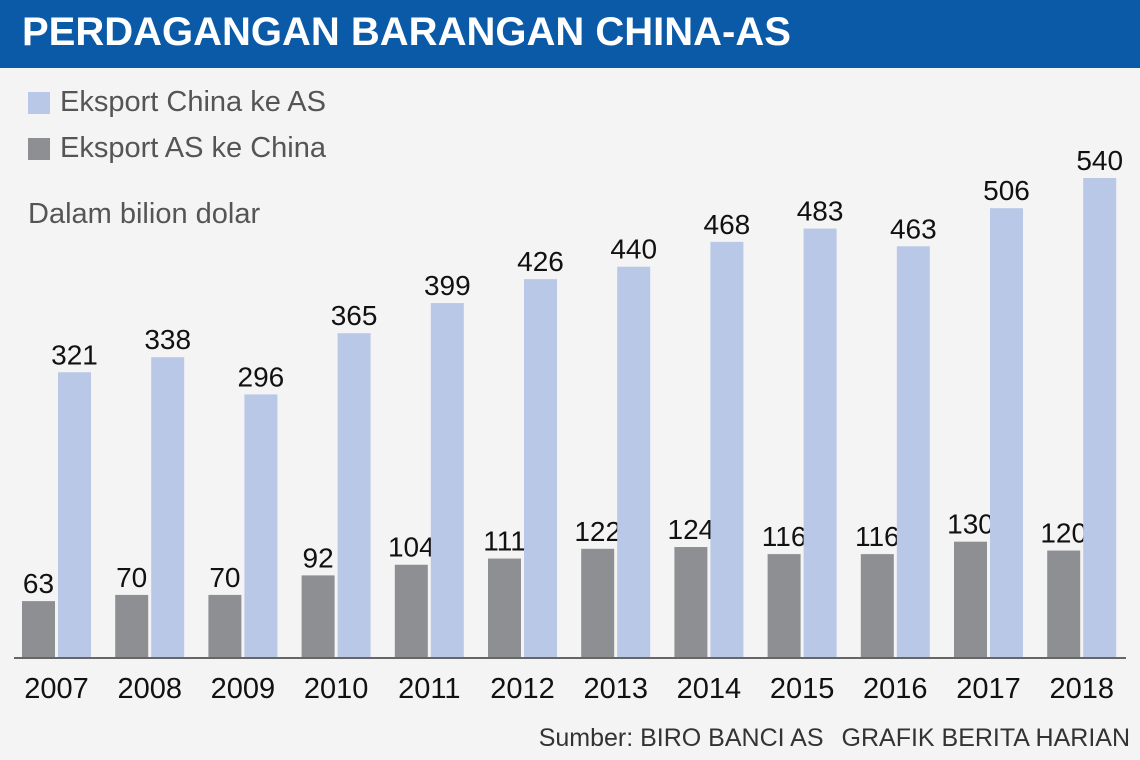 This screenshot has width=1140, height=760. I want to click on data-label-us-export-2010: 92, so click(318, 557).